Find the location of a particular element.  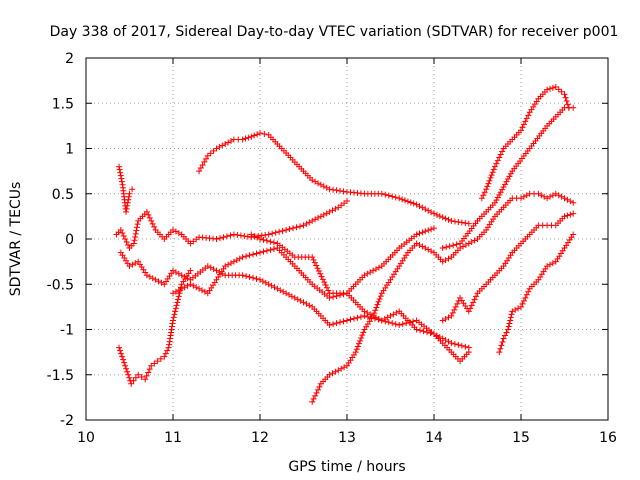

series-end-lowest is located at coordinates (536, 293).